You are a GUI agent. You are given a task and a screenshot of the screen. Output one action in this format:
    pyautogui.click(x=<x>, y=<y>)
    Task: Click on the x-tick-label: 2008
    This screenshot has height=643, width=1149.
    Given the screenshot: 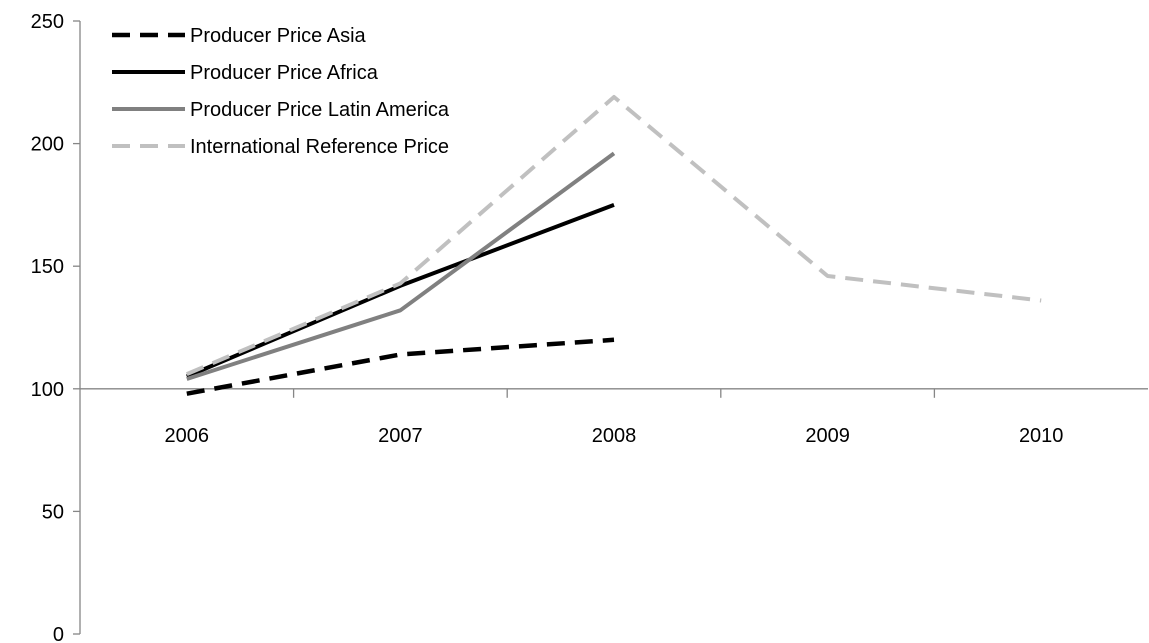 What is the action you would take?
    pyautogui.click(x=614, y=436)
    